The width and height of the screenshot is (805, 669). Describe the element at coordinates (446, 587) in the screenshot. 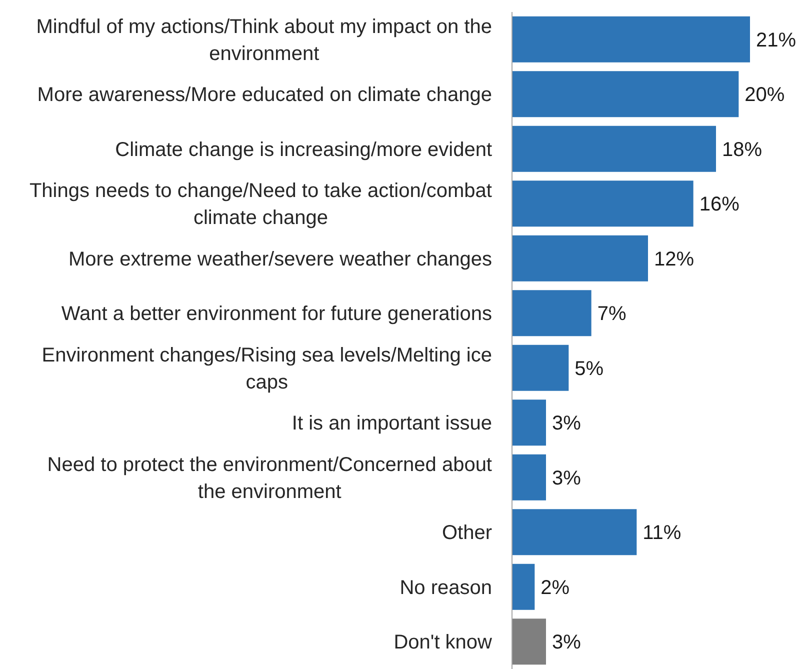

I see `y-tick-label: No reason` at that location.